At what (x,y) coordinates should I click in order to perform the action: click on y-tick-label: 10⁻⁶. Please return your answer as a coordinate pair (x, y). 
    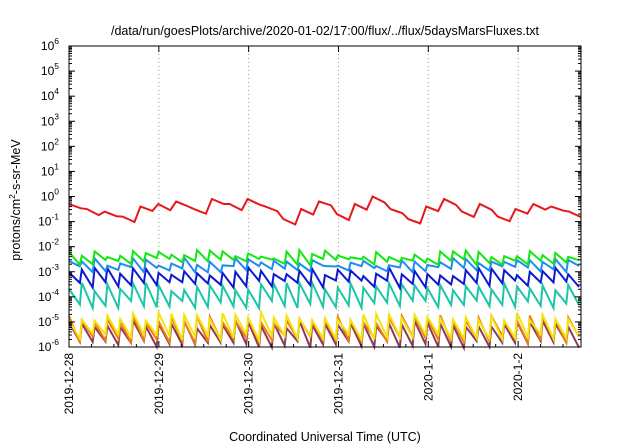
    Looking at the image, I should click on (48, 345).